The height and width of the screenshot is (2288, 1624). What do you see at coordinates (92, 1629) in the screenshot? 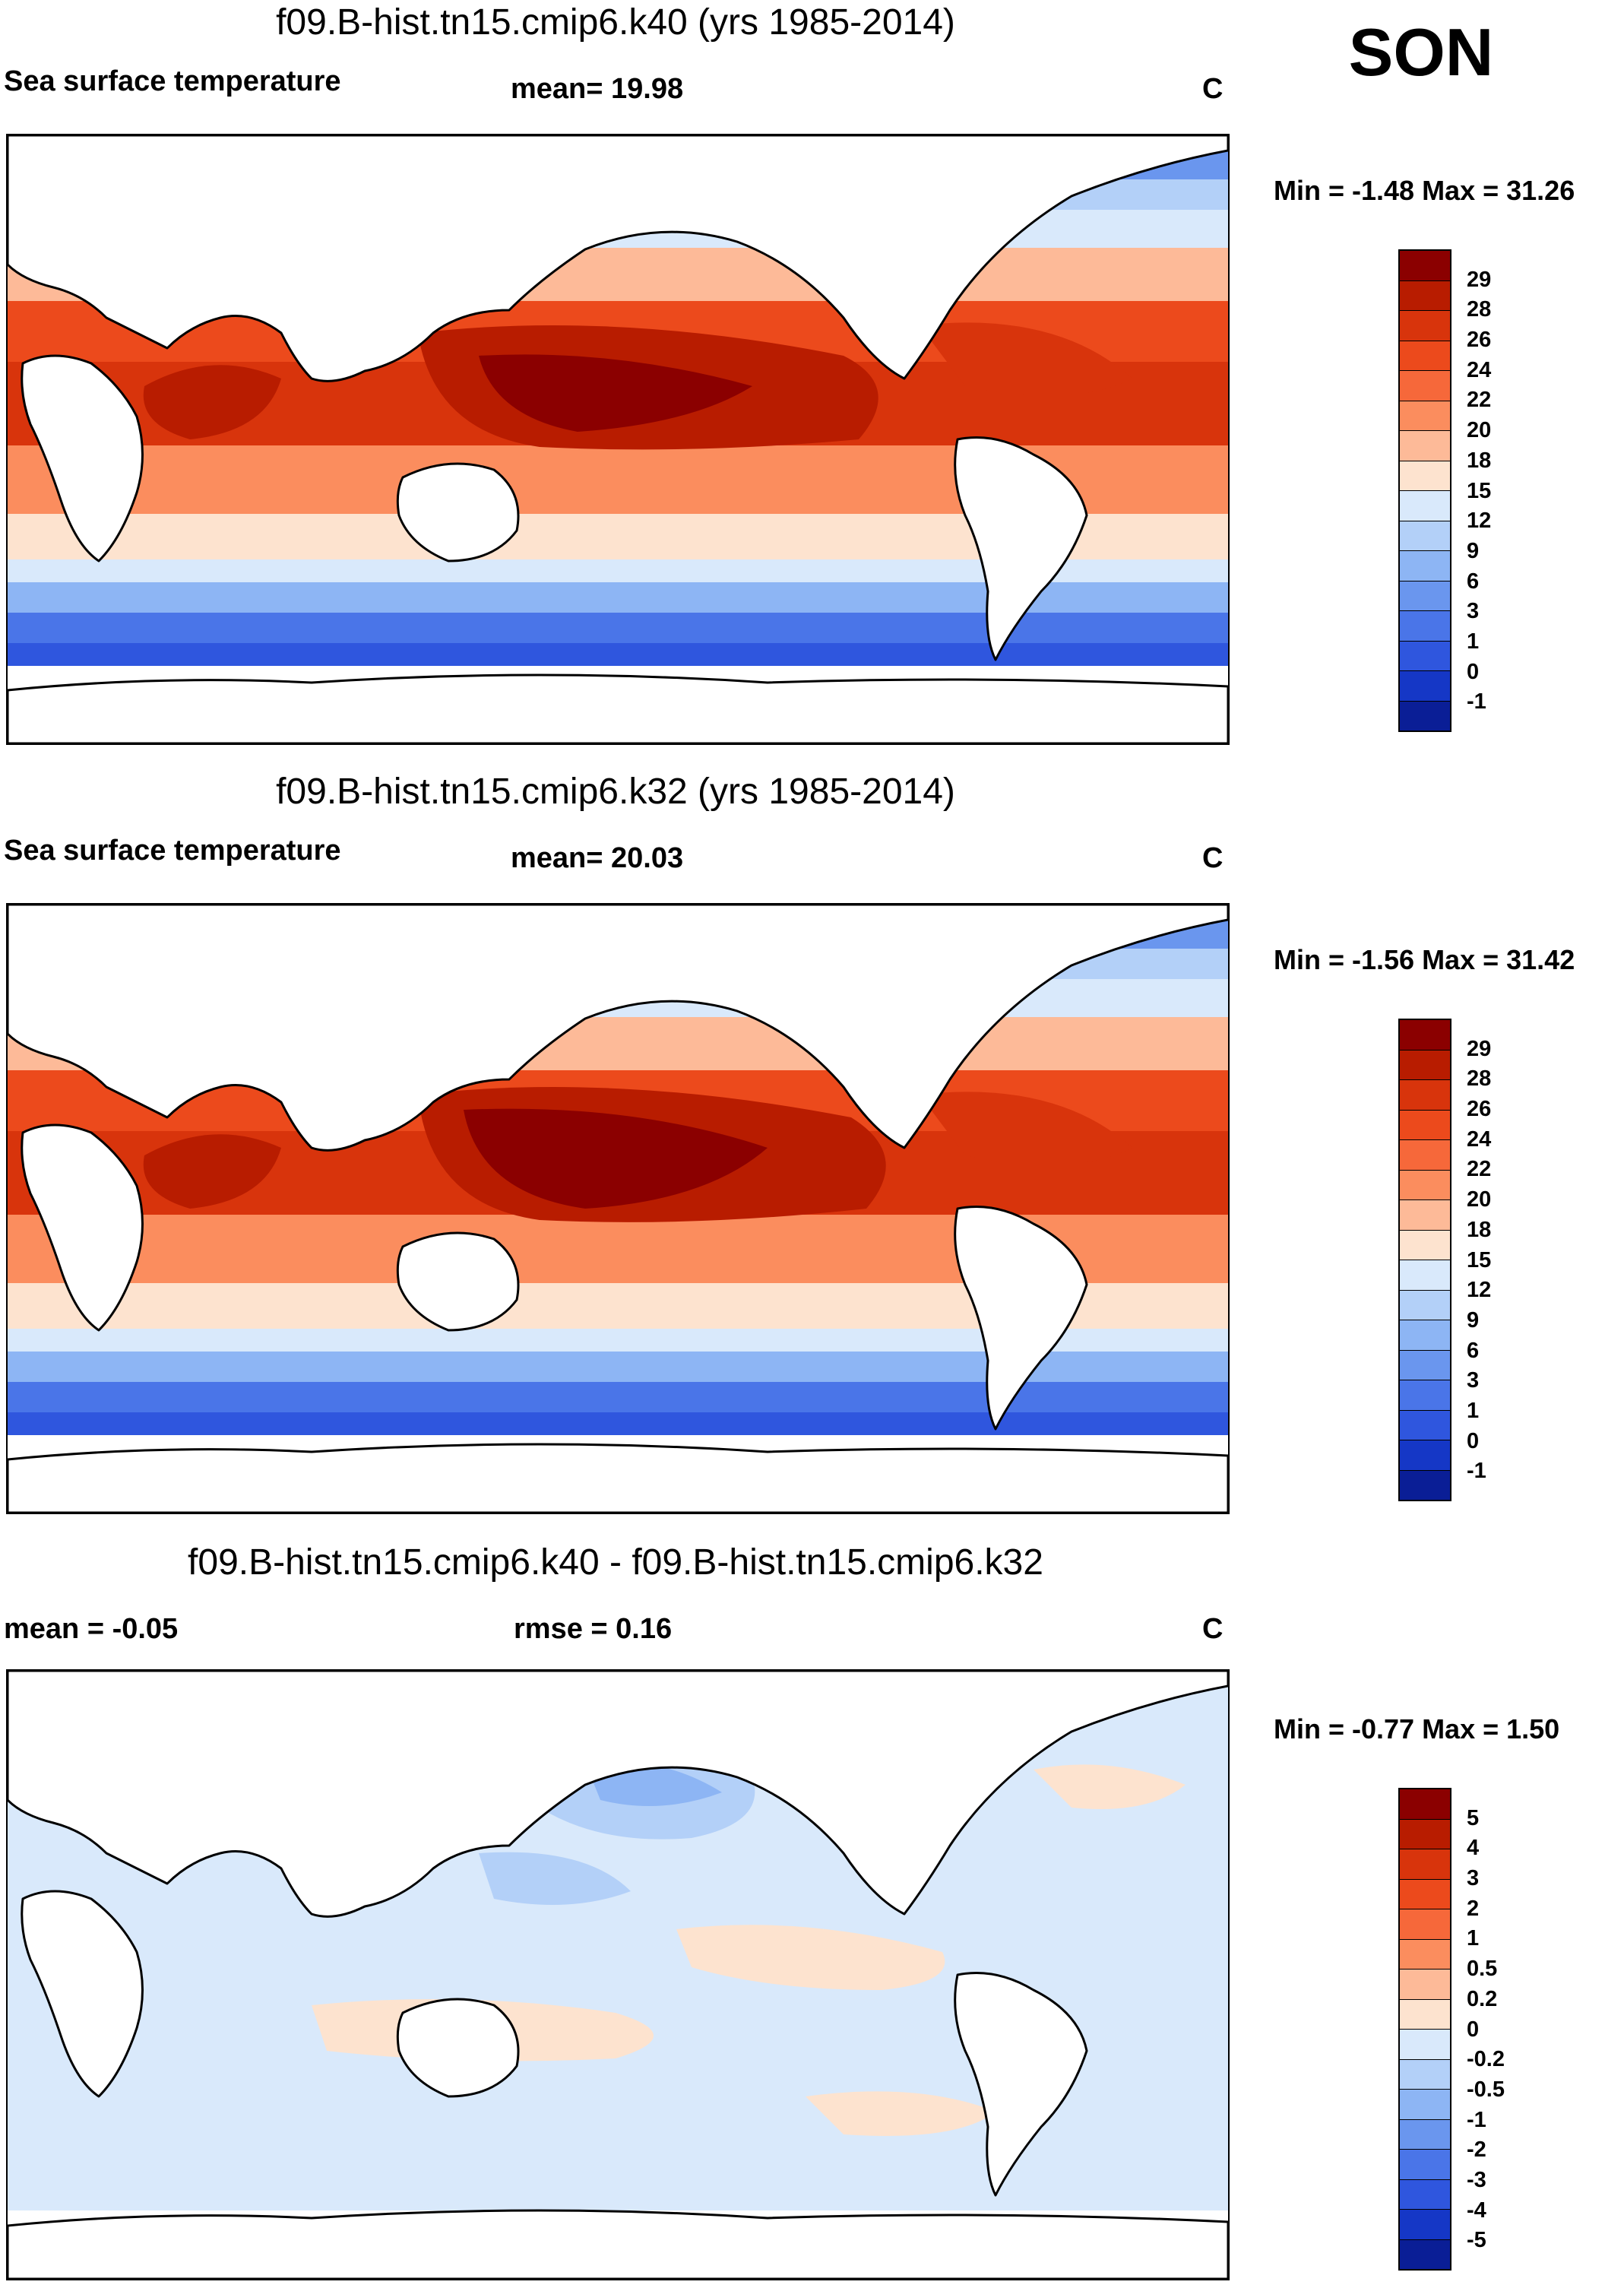
I see `panel-3-mean-label: mean = -0.05` at bounding box center [92, 1629].